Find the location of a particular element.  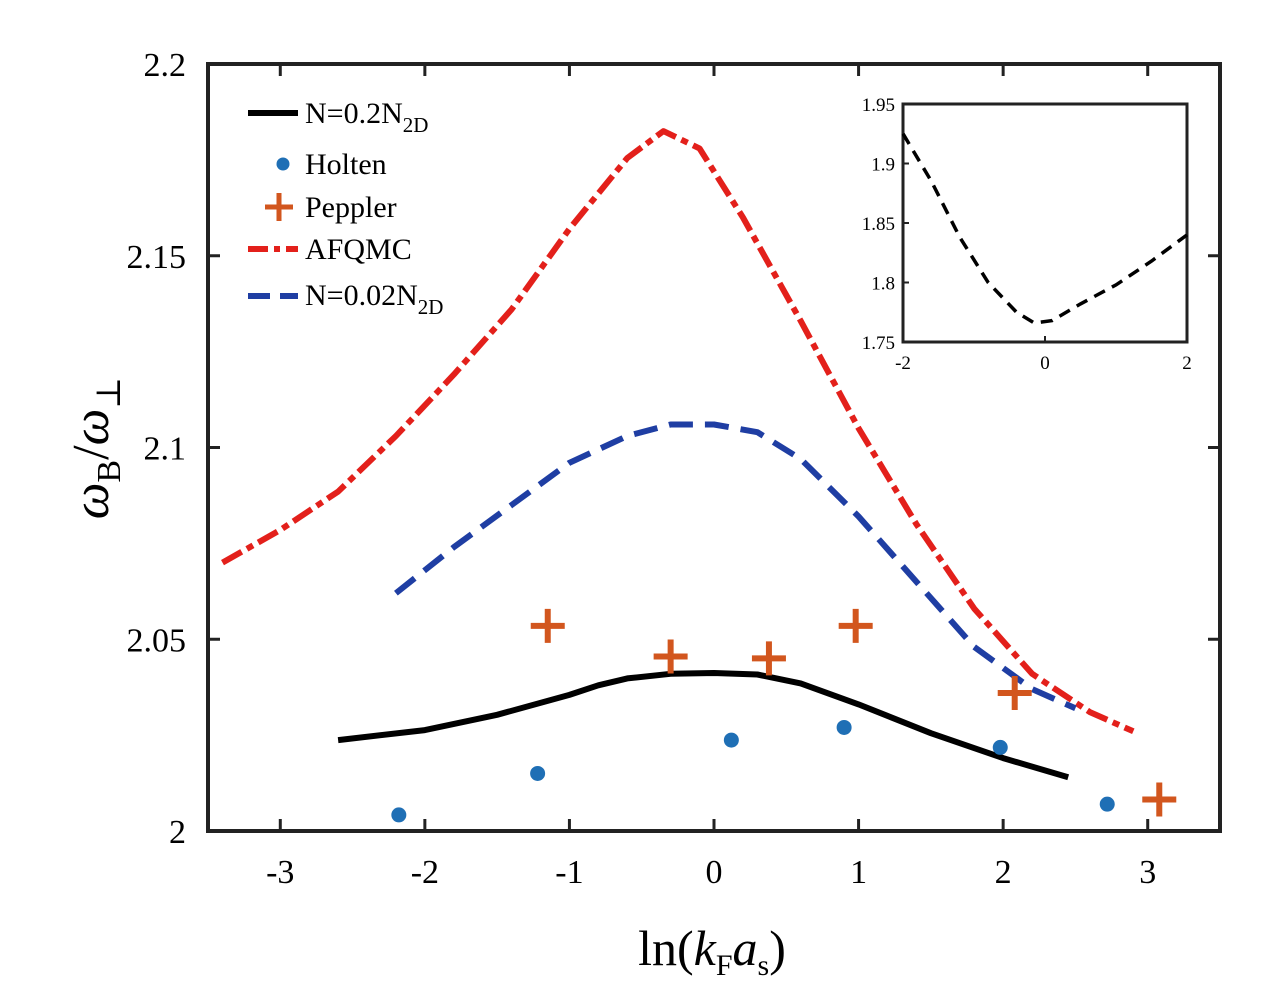

legend-label-n002: N=0.02N2D is located at coordinates (374, 299).